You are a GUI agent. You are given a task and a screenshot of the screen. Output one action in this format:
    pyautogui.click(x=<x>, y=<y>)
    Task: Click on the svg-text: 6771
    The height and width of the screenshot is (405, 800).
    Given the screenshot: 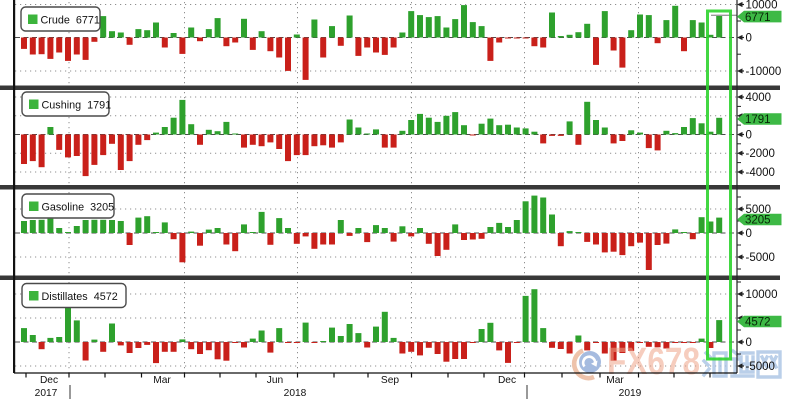 What is the action you would take?
    pyautogui.click(x=758, y=18)
    